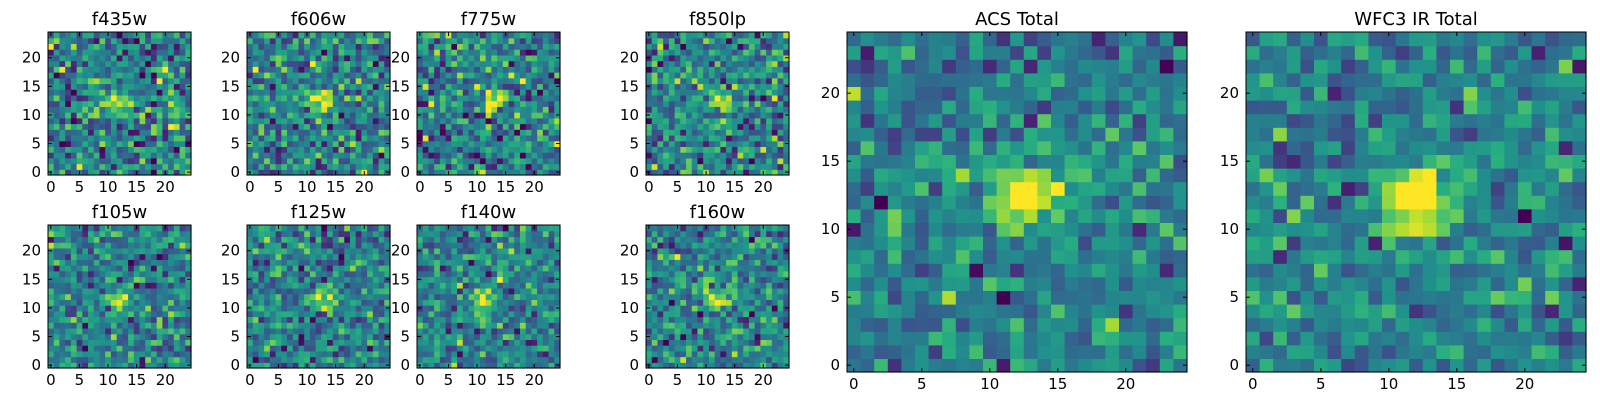 The width and height of the screenshot is (1600, 400). I want to click on x-tick-label: 20, so click(763, 187).